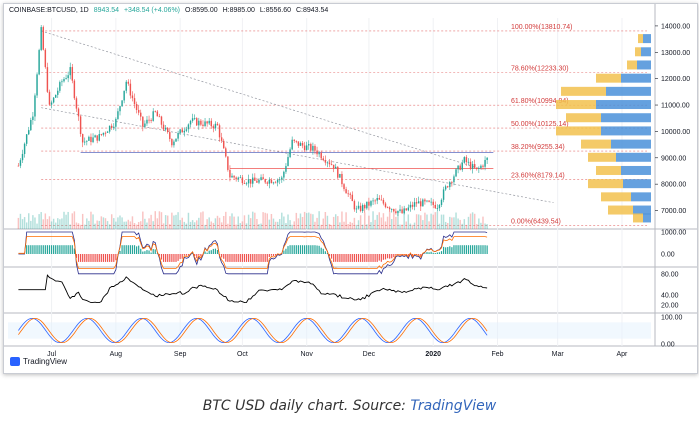 Image resolution: width=699 pixels, height=429 pixels. Describe the element at coordinates (675, 79) in the screenshot. I see `y-tick-label: 12000.00` at that location.